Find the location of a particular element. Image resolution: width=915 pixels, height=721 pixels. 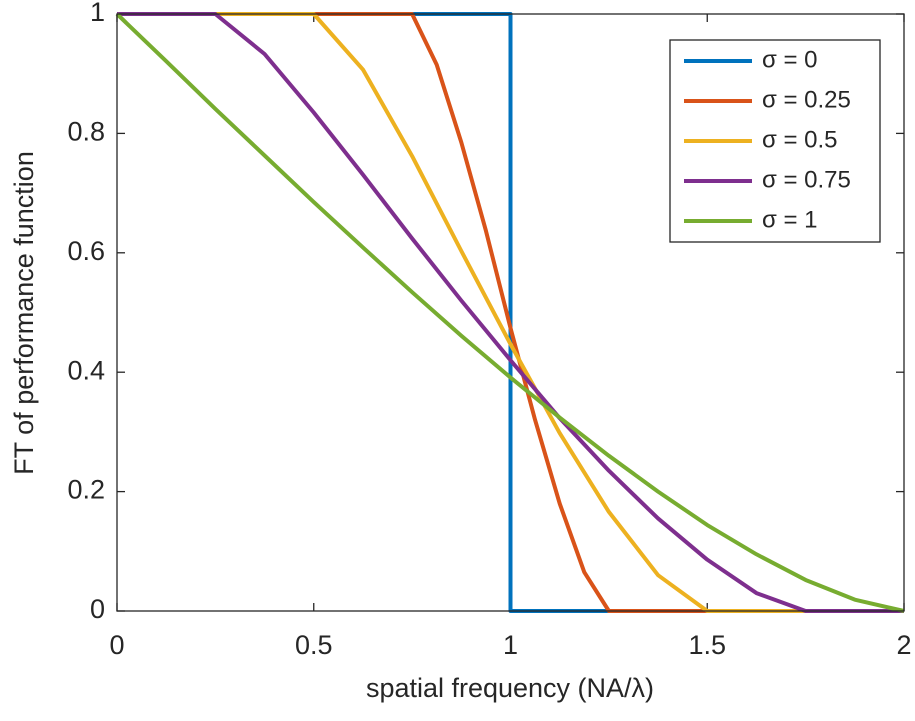

x-tick-label: 0 is located at coordinates (116, 645).